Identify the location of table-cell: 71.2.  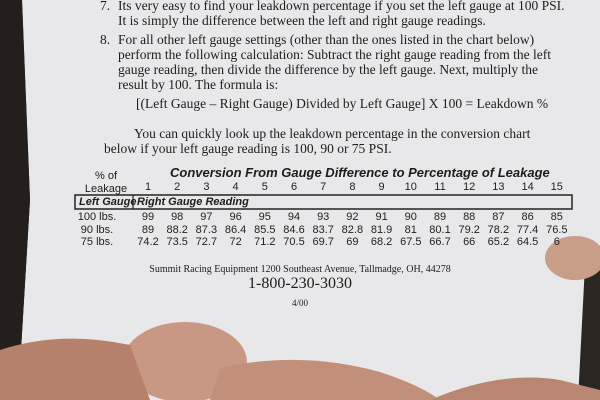
(265, 242).